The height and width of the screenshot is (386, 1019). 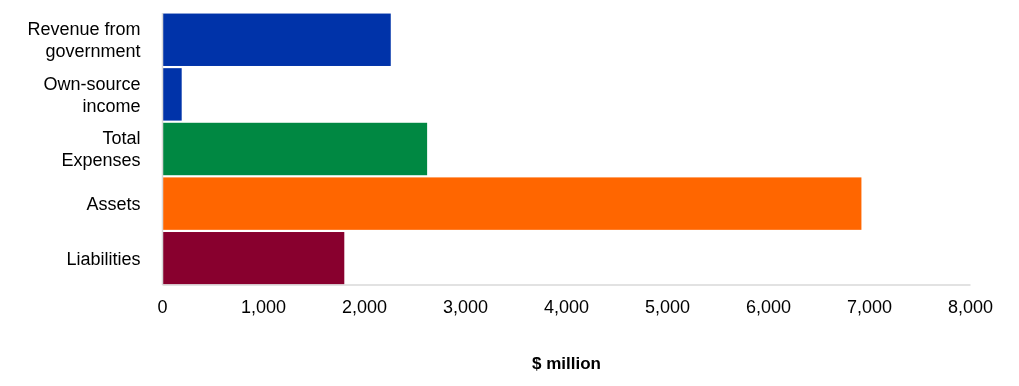 I want to click on y-tick-label: Assets, so click(x=113, y=203).